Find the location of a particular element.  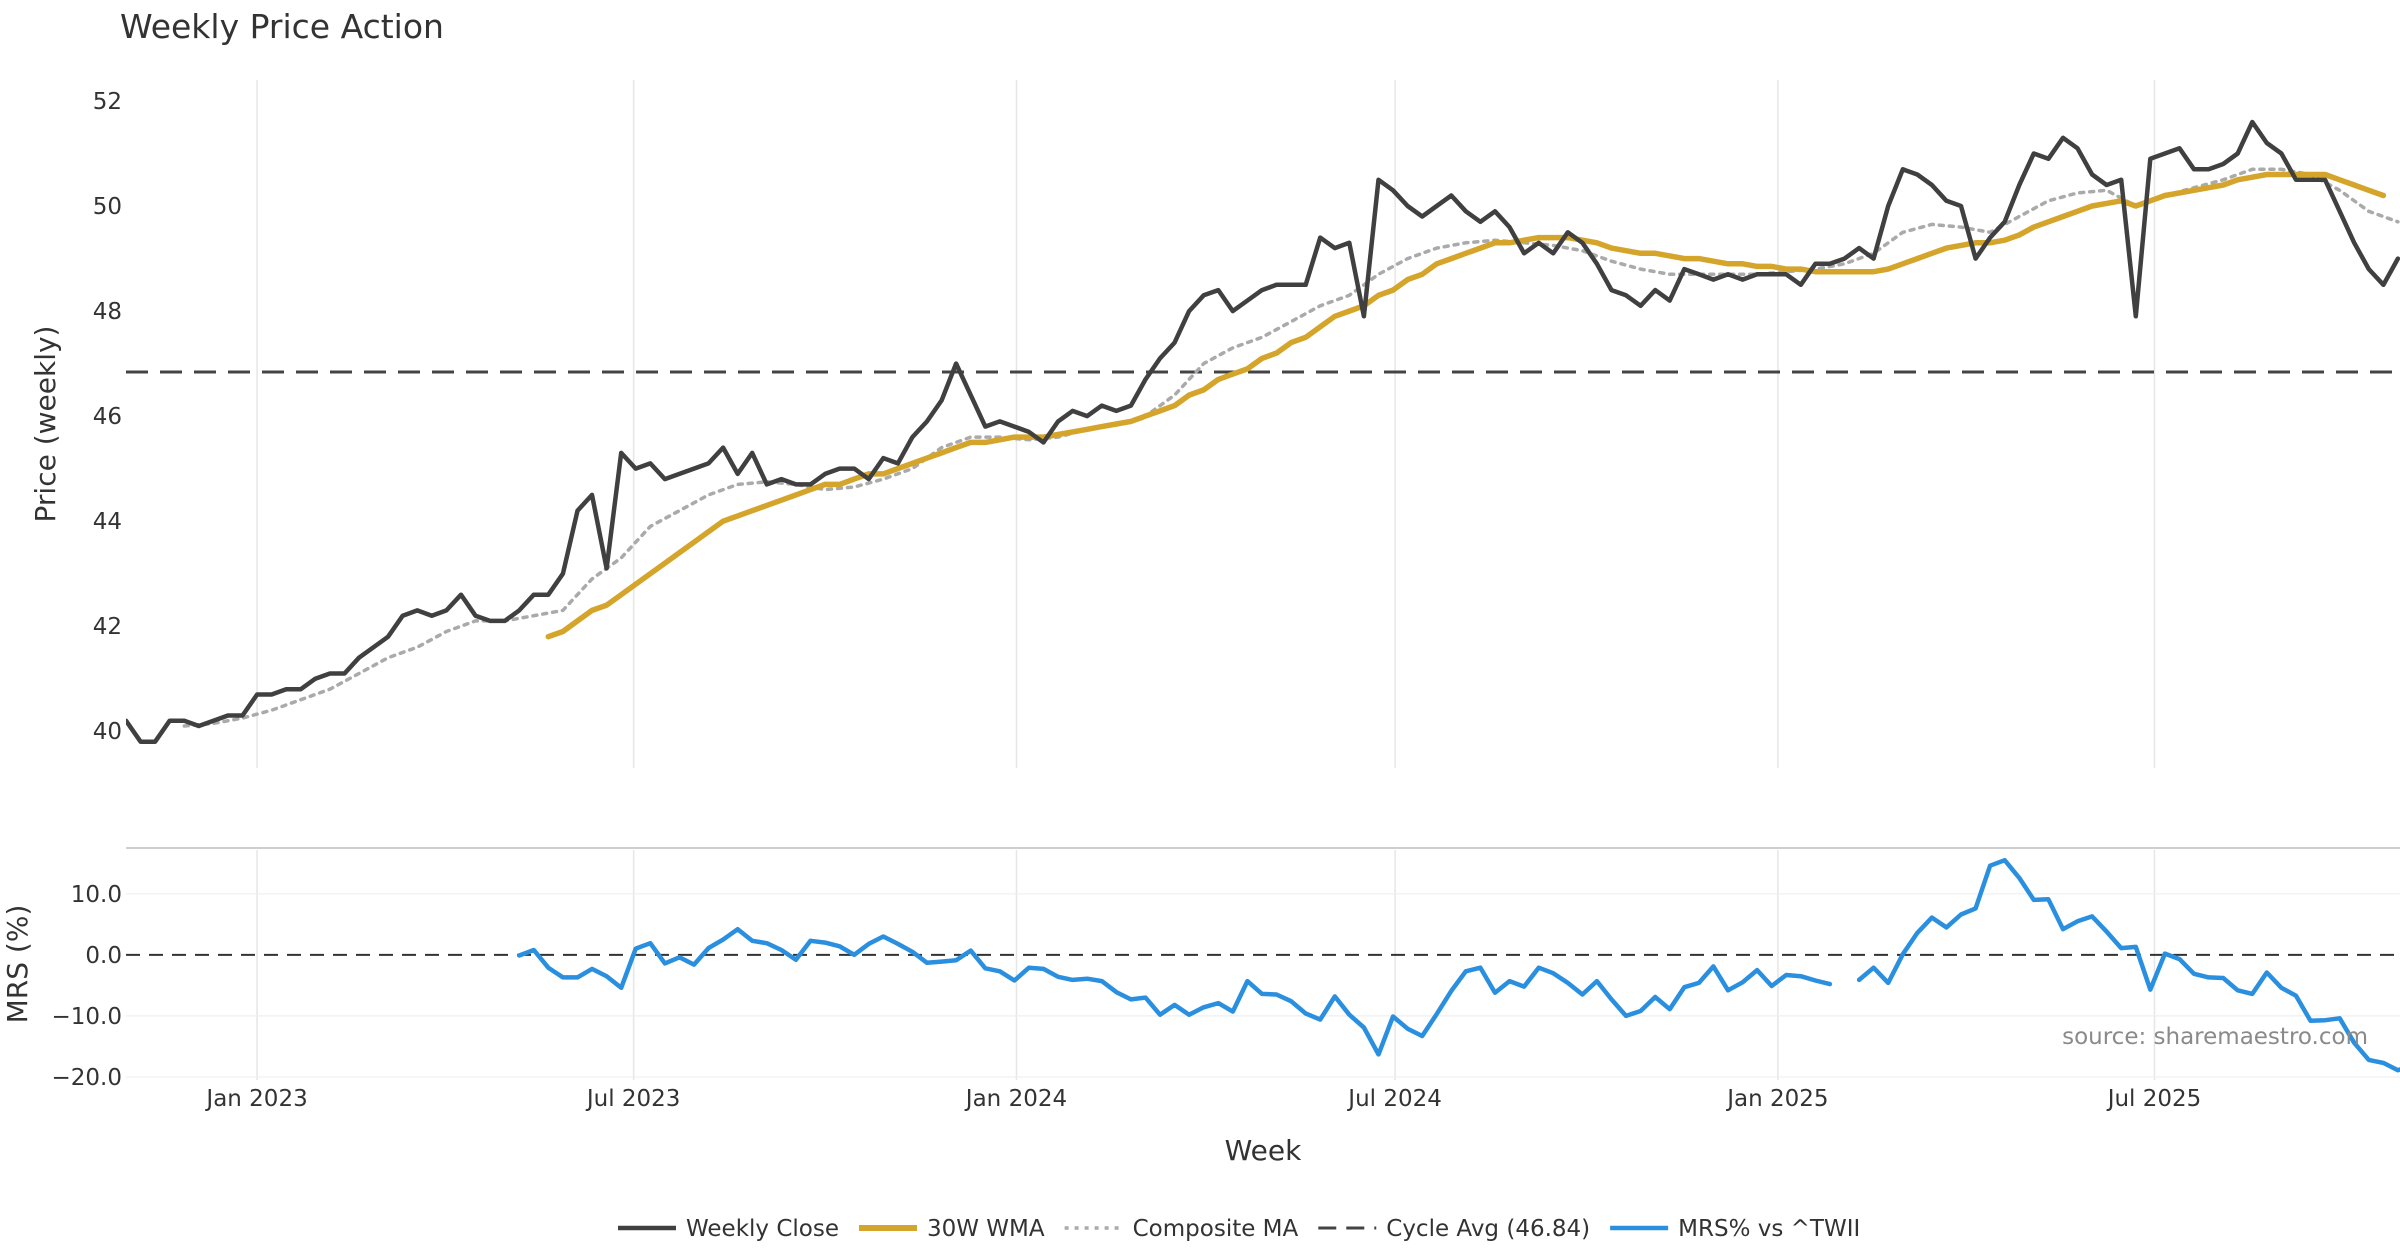

mrs-series-group is located at coordinates (1458, 965).